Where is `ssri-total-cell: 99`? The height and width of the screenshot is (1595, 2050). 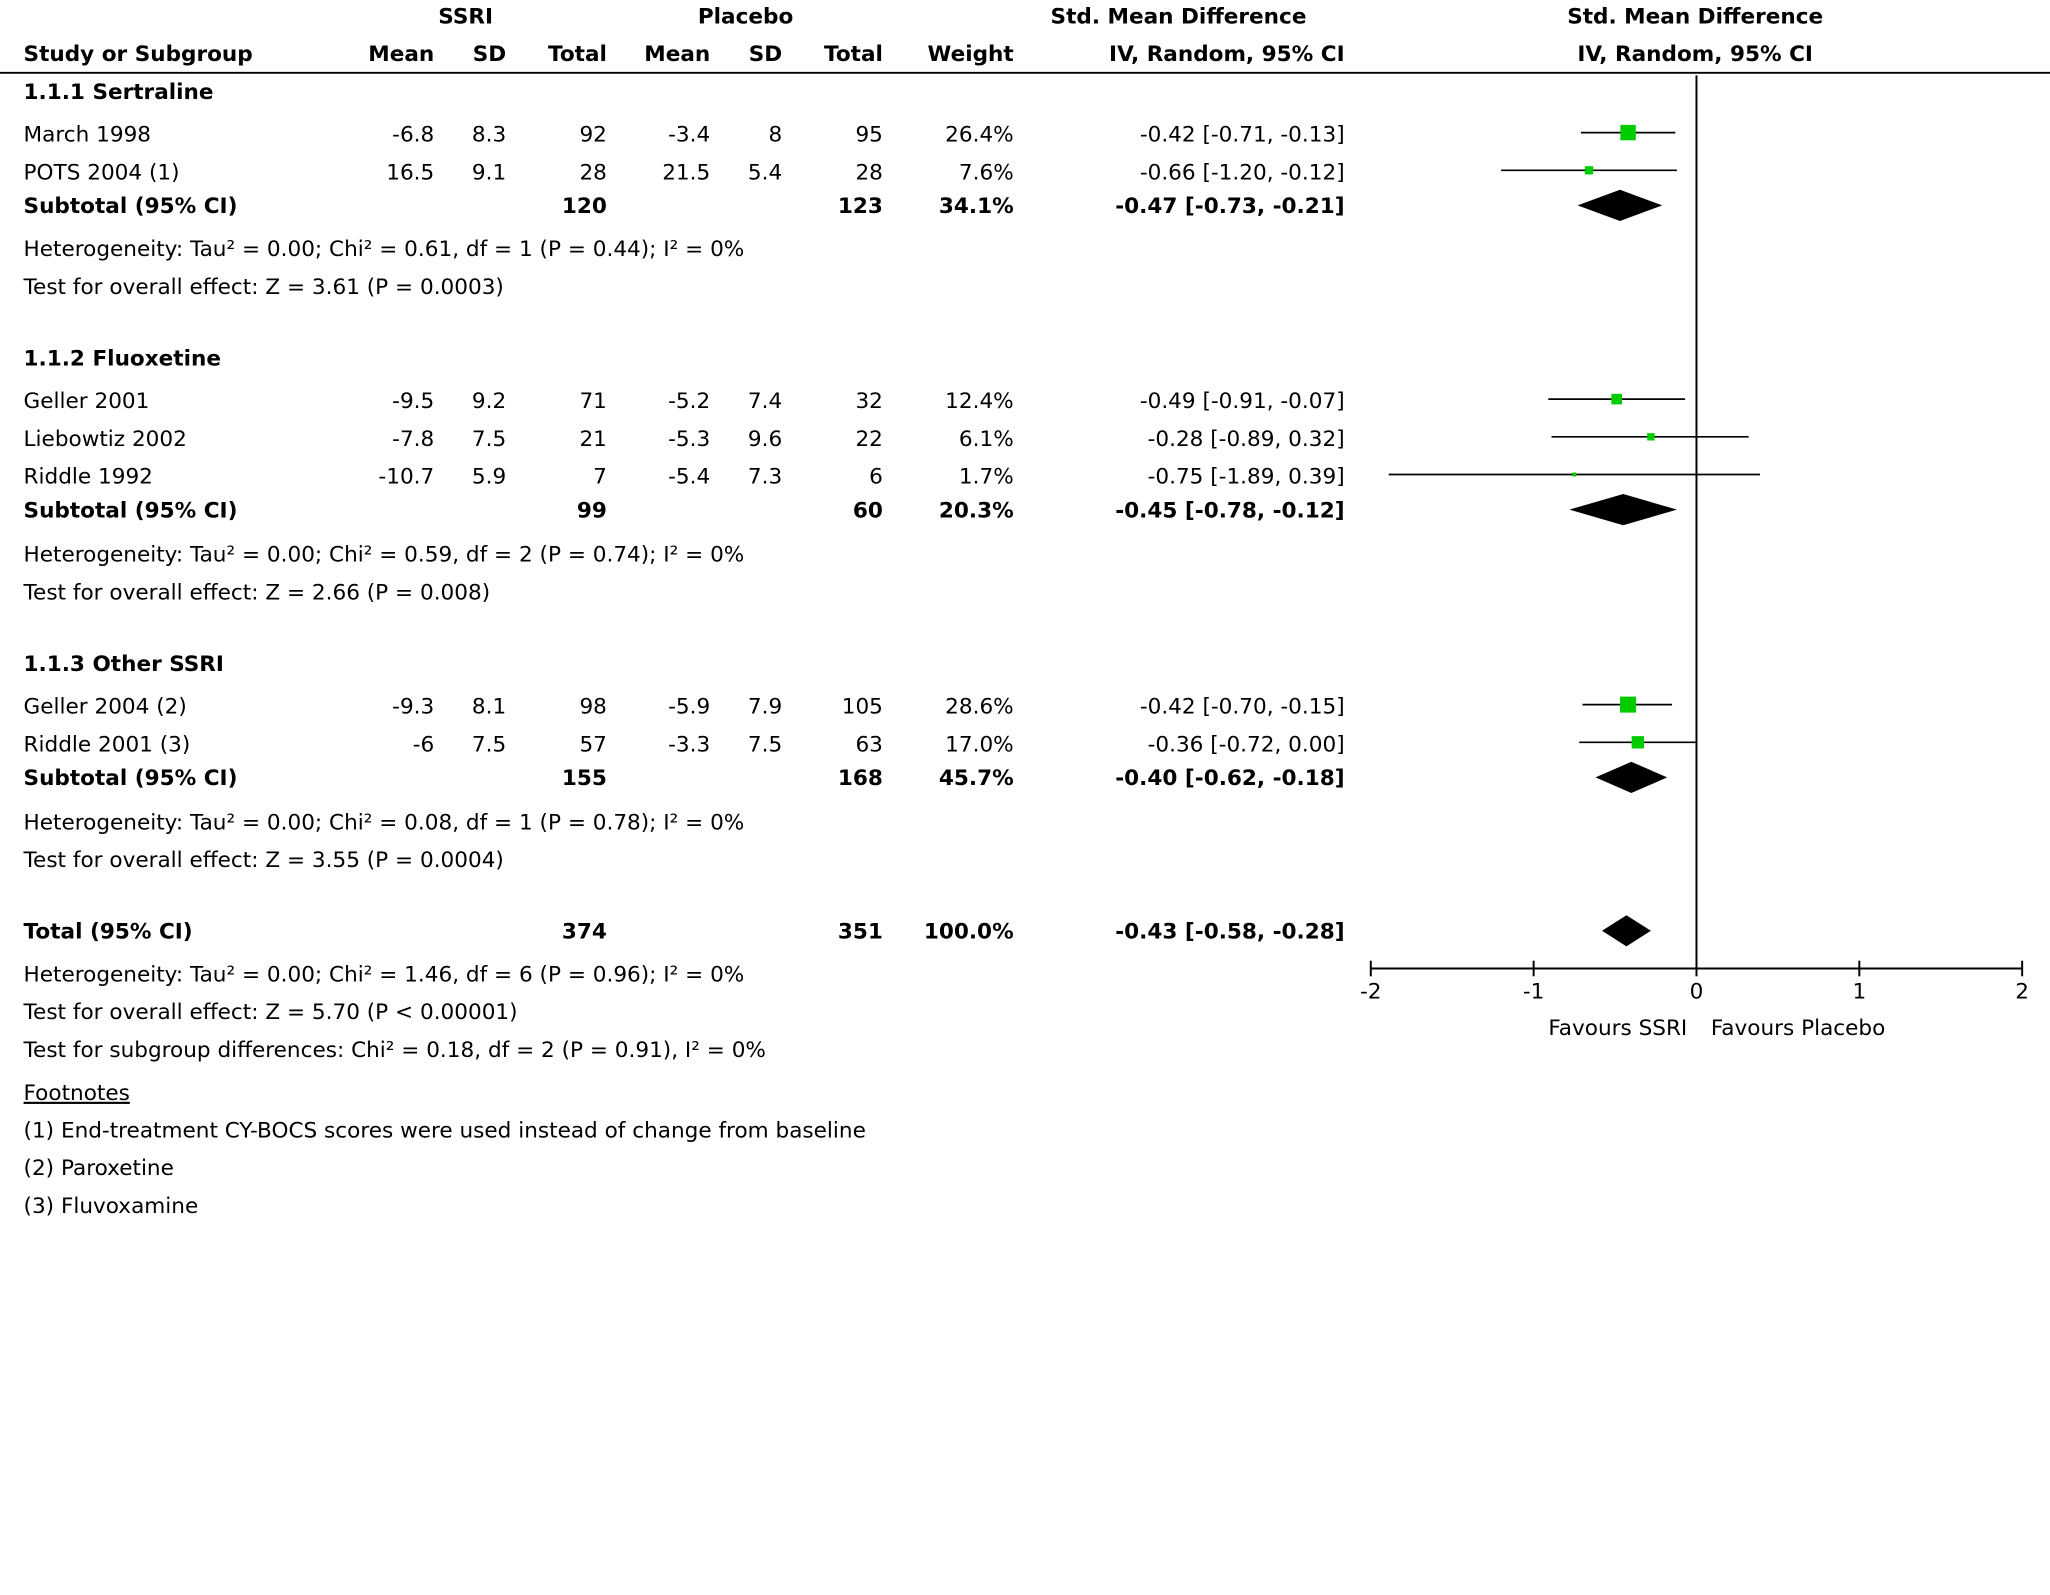
ssri-total-cell: 99 is located at coordinates (592, 510).